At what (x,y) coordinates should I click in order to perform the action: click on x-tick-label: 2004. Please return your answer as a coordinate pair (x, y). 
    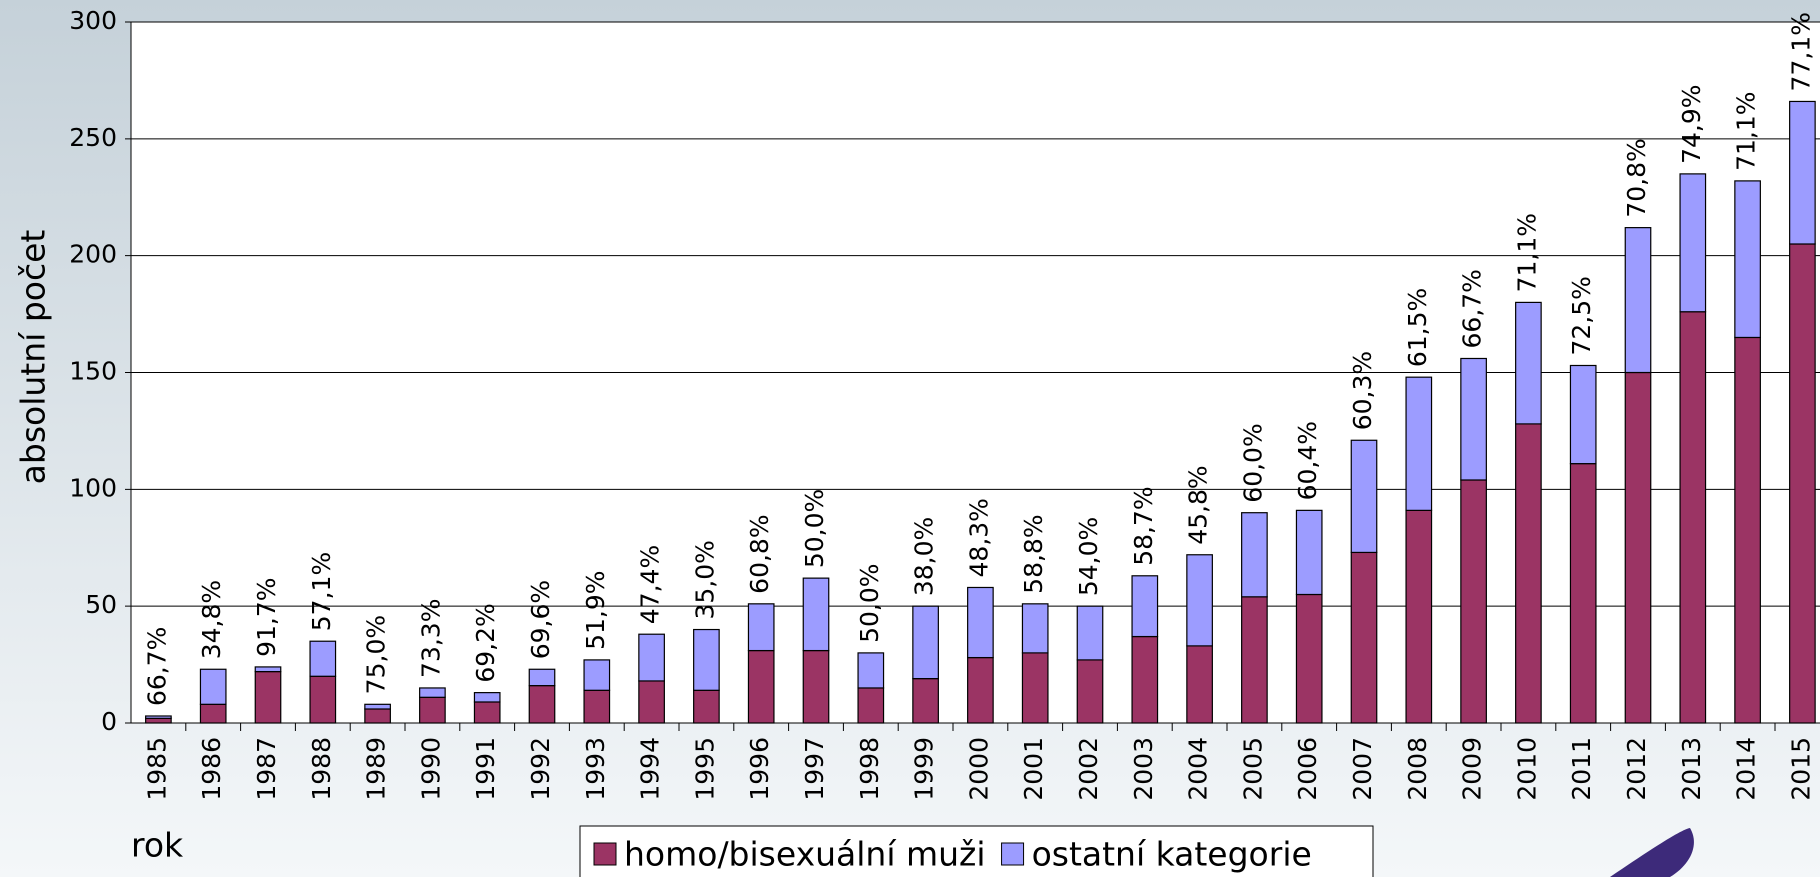
    Looking at the image, I should click on (1198, 769).